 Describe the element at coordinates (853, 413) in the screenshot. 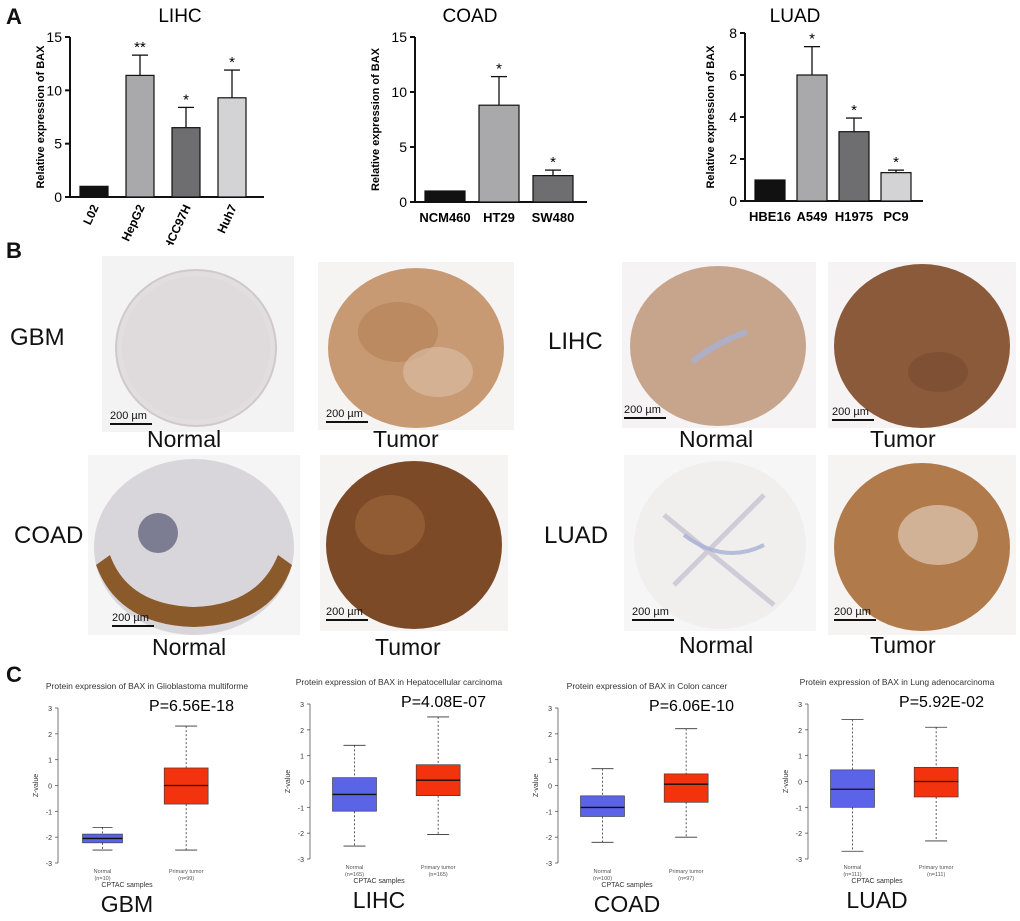

I see `scale-bar-lihc-tumor: 200 µm` at that location.